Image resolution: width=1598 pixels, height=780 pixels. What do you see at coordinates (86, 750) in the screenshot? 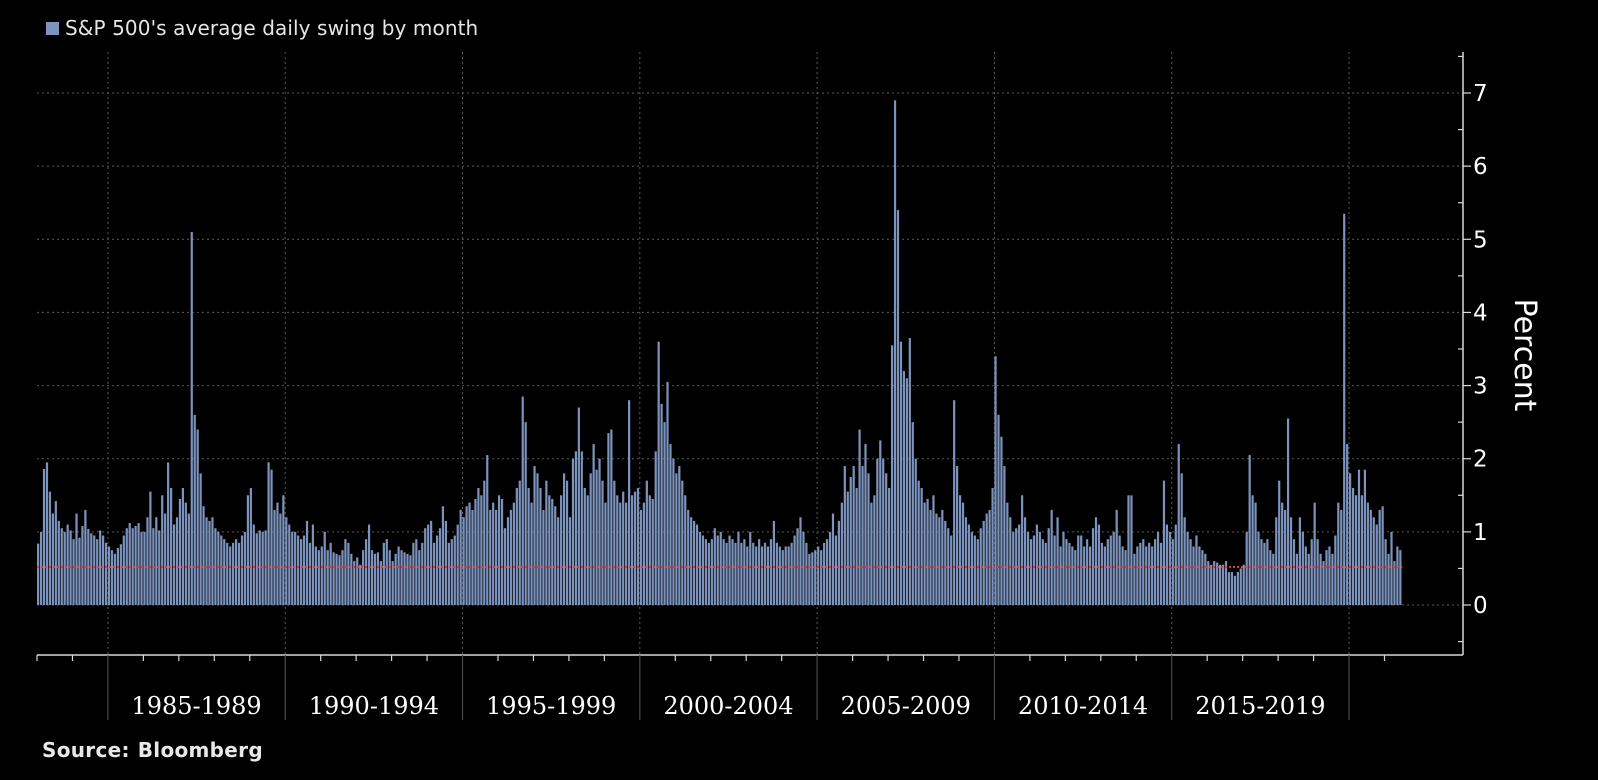
I see `source-prefix: Source:` at bounding box center [86, 750].